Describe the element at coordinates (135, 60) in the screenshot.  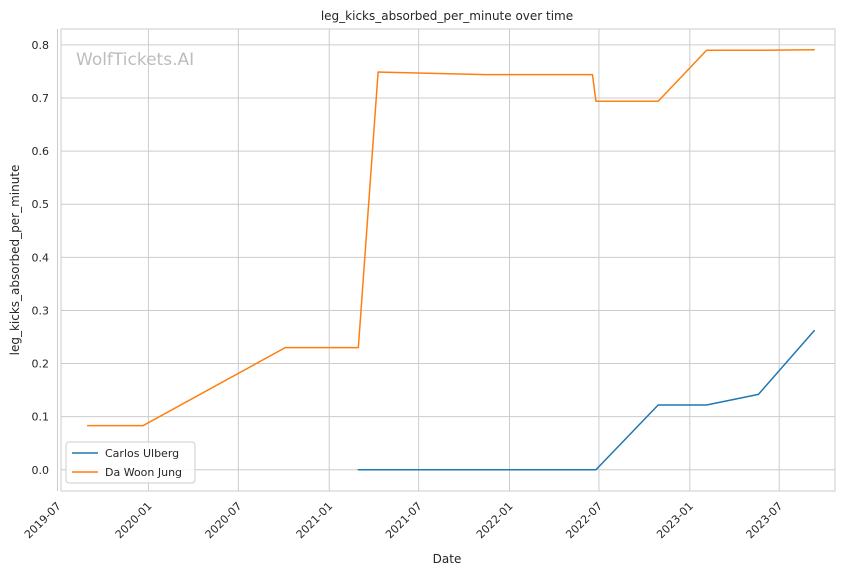
I see `watermark-text: WolfTickets.AI` at that location.